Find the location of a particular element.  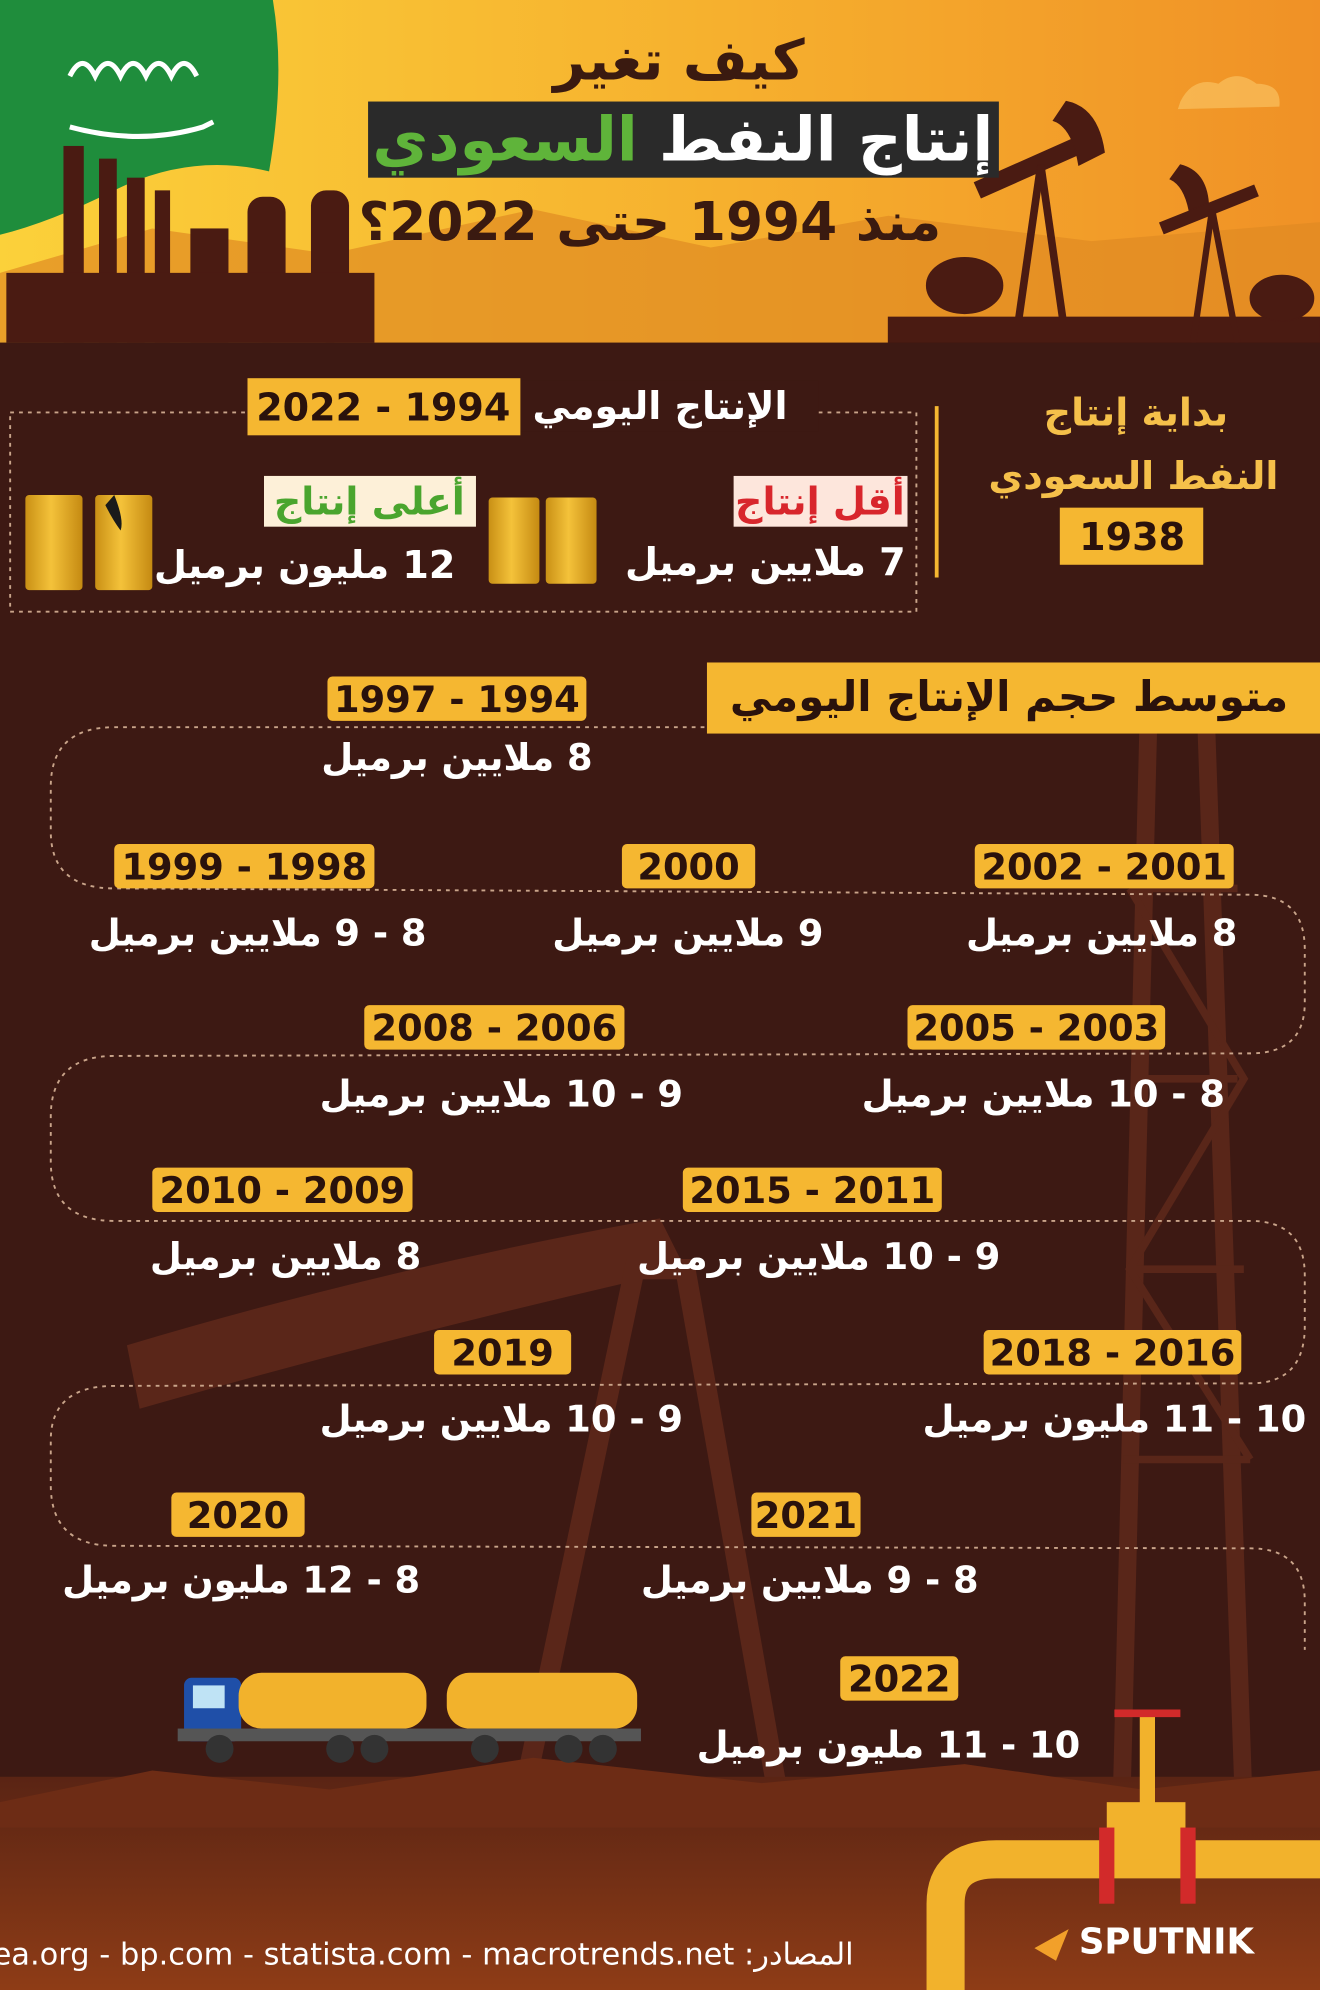

sources-label: المصادر: is located at coordinates (799, 1954).